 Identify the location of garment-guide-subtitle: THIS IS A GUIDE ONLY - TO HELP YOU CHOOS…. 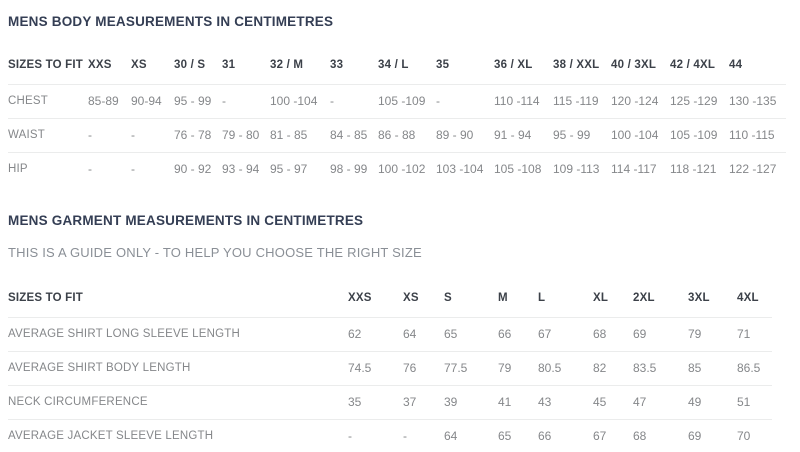
(215, 252).